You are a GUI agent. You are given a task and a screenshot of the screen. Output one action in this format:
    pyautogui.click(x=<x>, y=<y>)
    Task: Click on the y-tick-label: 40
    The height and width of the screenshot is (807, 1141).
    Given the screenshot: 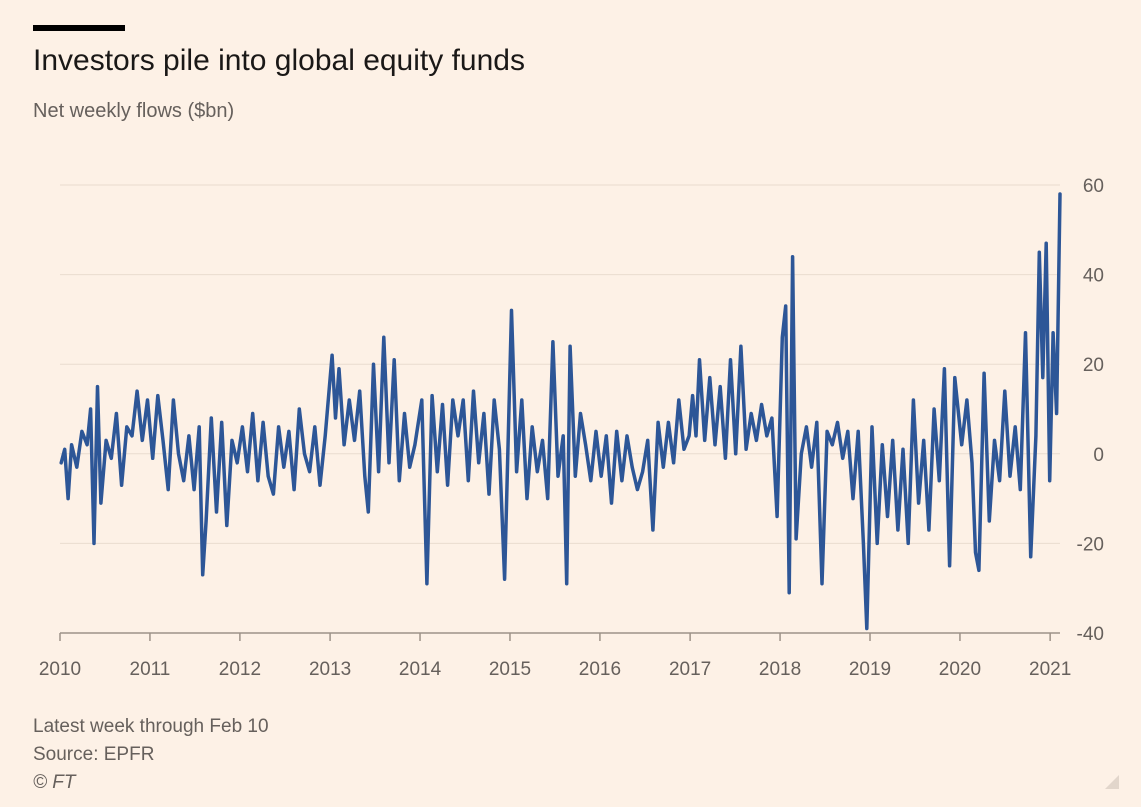 What is the action you would take?
    pyautogui.click(x=1093, y=276)
    